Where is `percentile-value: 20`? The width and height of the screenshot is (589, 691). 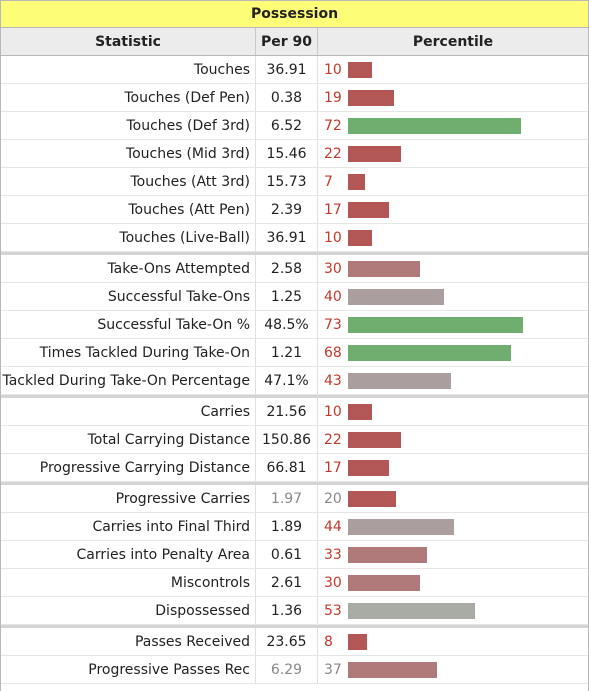 percentile-value: 20 is located at coordinates (333, 499).